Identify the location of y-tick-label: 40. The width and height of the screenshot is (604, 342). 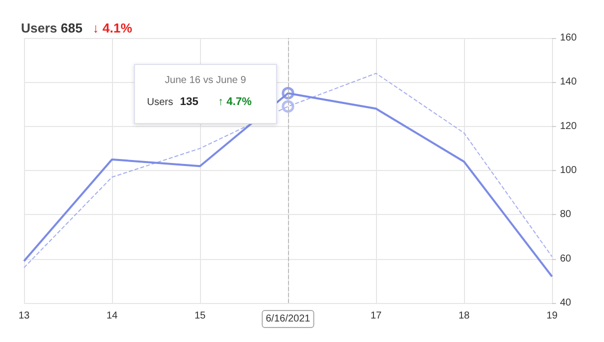
(566, 303).